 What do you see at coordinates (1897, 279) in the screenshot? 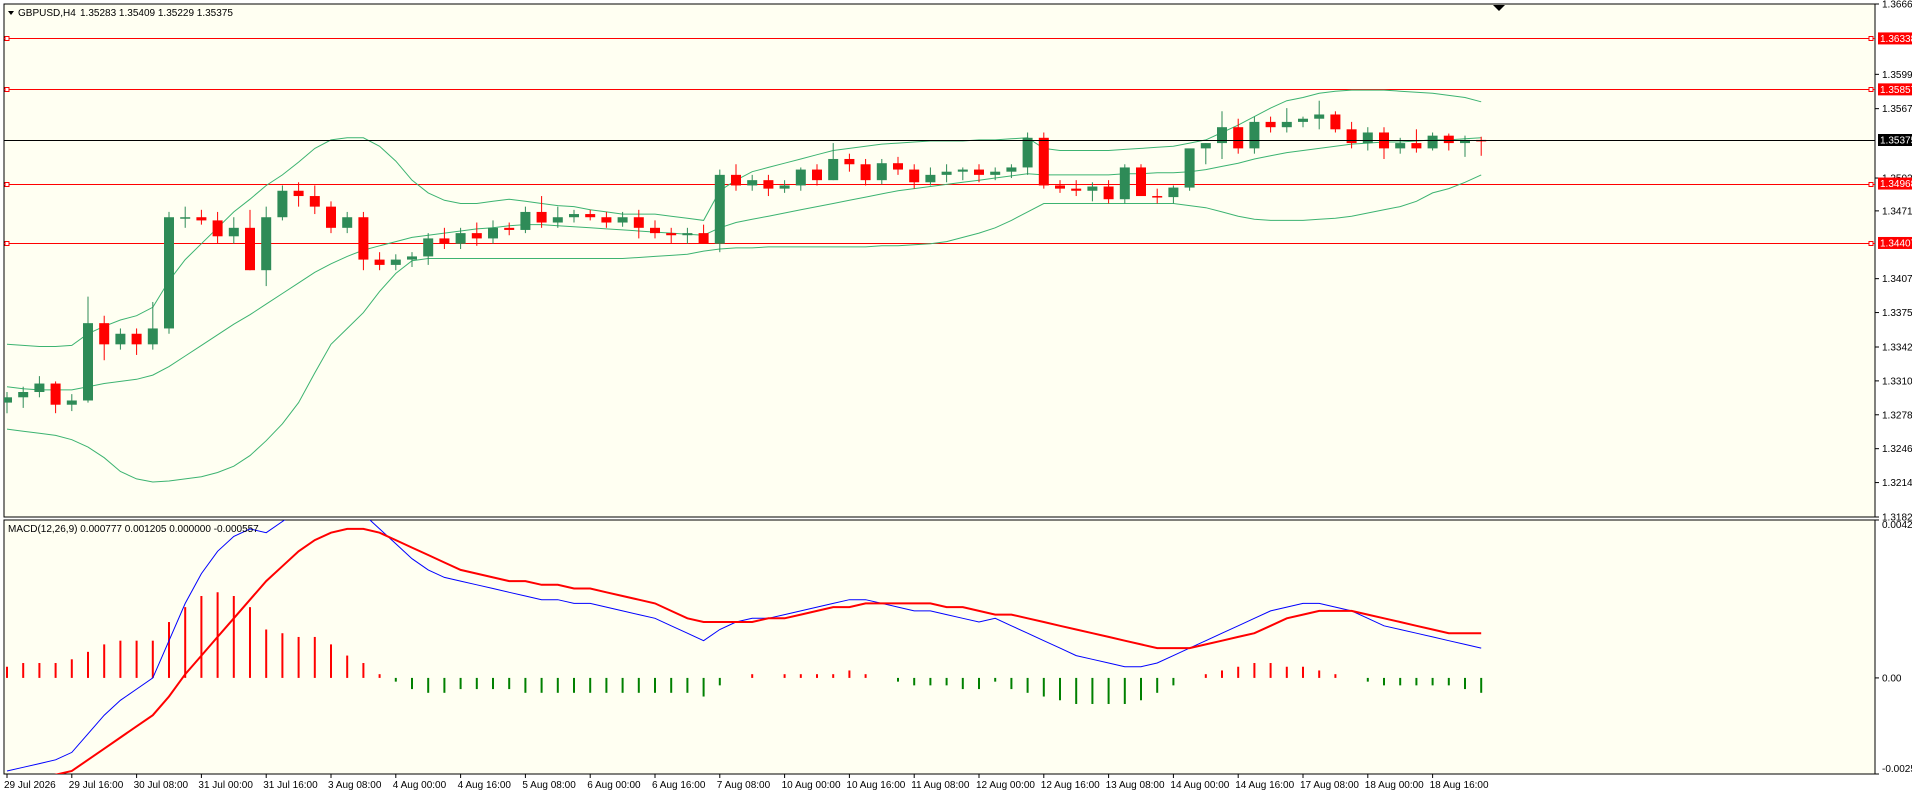
I see `price-tick-label: 1.34070` at bounding box center [1897, 279].